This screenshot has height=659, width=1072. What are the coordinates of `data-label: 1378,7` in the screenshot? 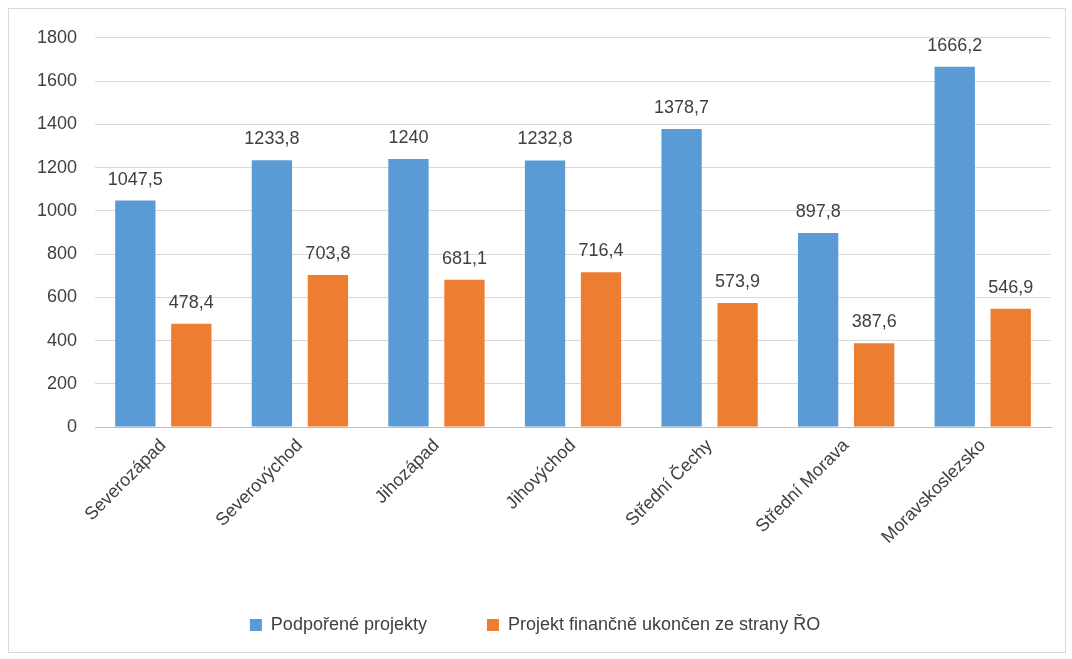 It's located at (682, 106).